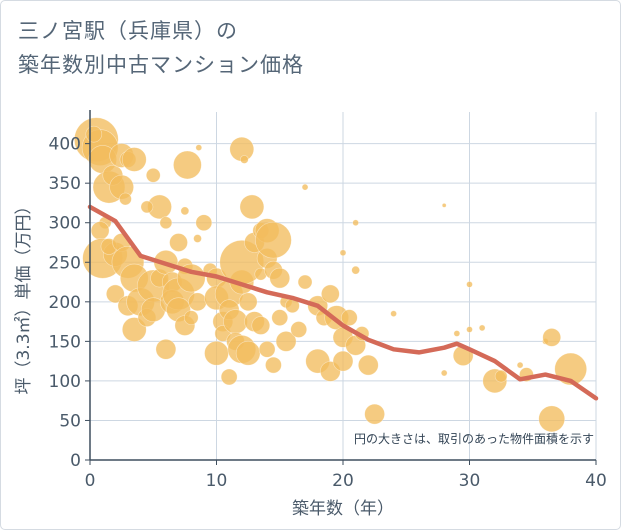 The height and width of the screenshot is (530, 621). I want to click on x-tick-label: 10, so click(217, 481).